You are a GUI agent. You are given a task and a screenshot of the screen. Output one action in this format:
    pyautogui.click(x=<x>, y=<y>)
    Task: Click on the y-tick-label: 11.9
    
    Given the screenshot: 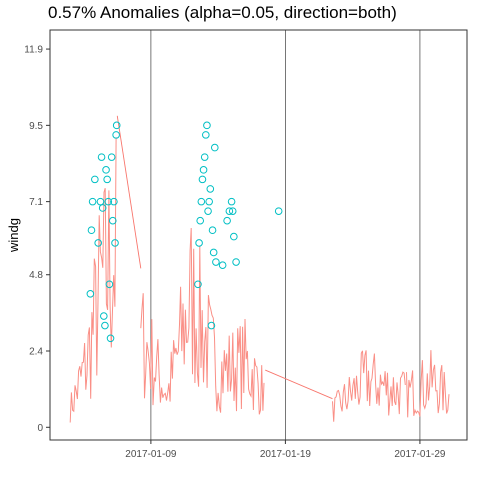 What is the action you would take?
    pyautogui.click(x=33, y=50)
    